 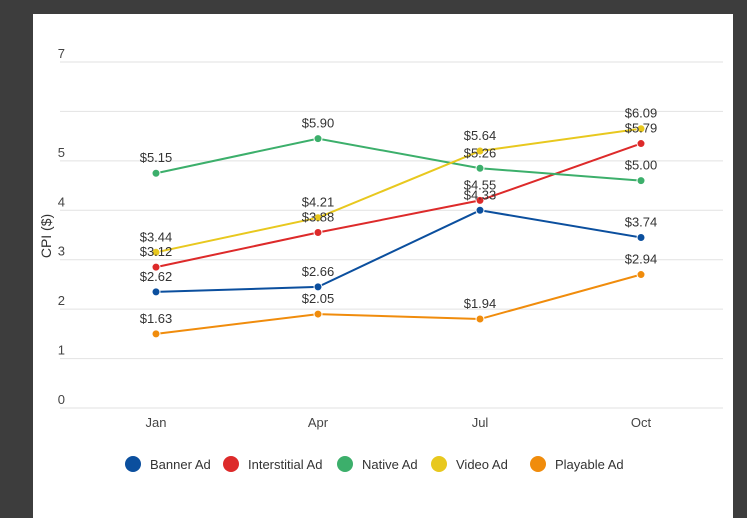 What do you see at coordinates (156, 236) in the screenshot?
I see `data-label: $3.44` at bounding box center [156, 236].